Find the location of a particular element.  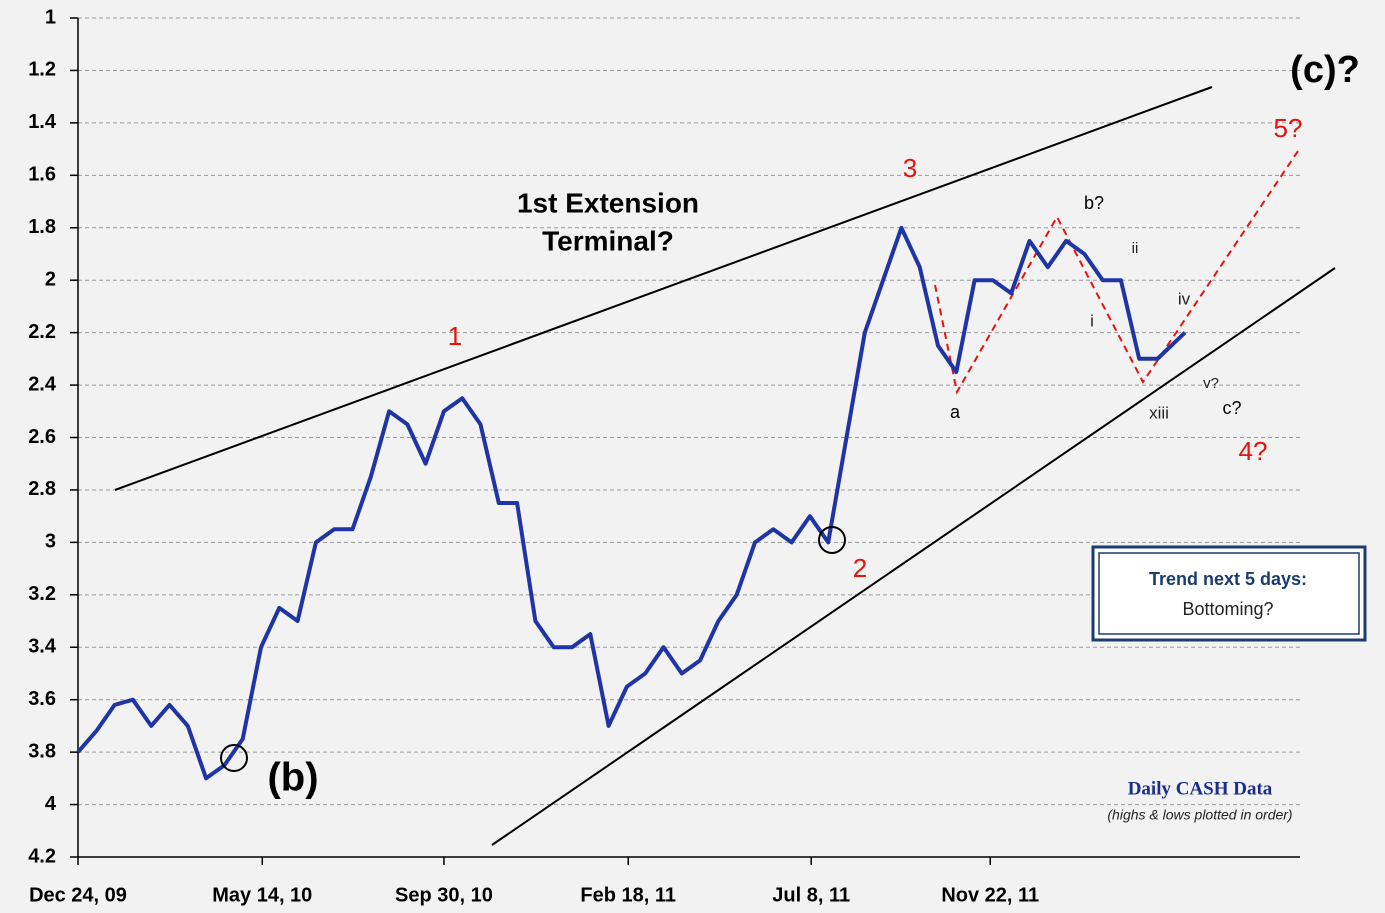

y-tick-label: 1 is located at coordinates (50, 17).